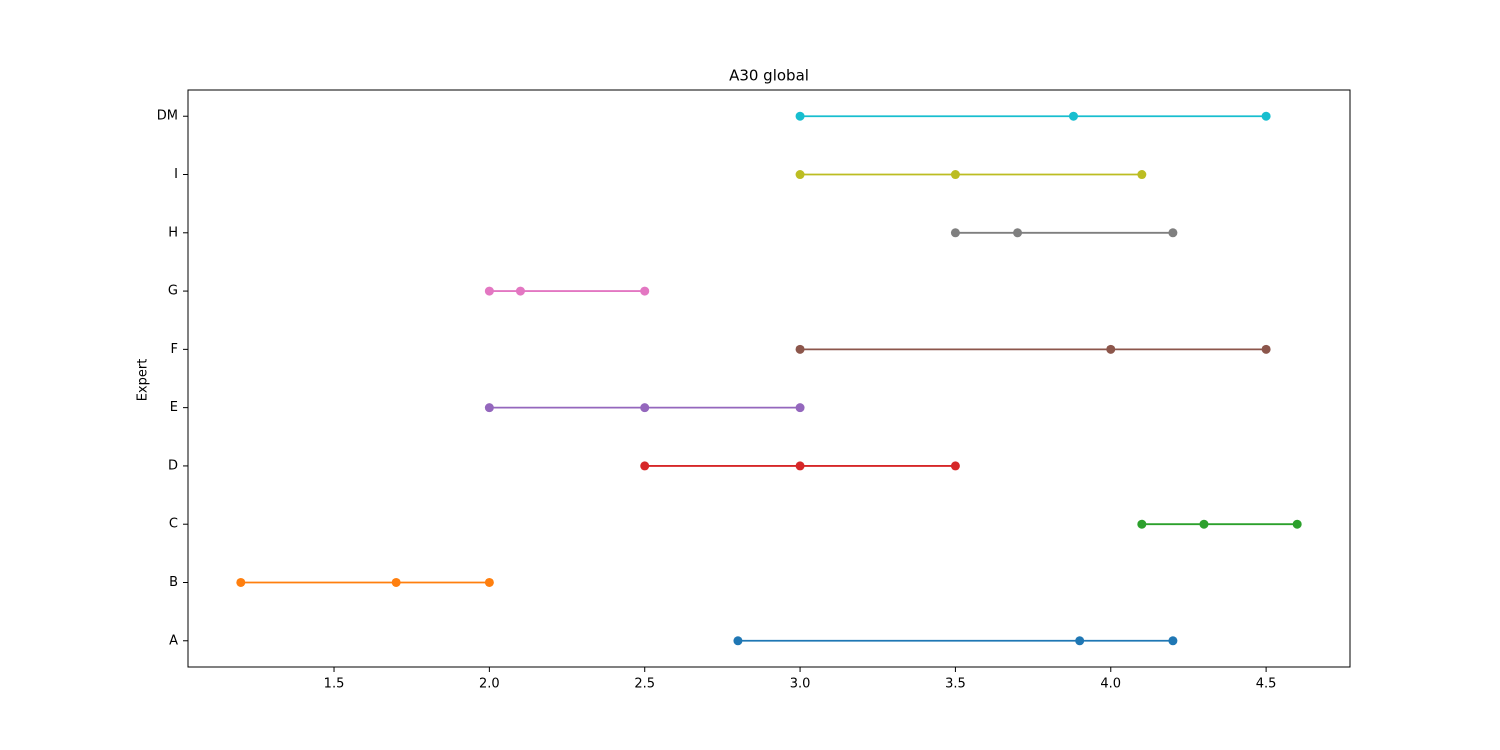 This screenshot has width=1500, height=750. Describe the element at coordinates (174, 407) in the screenshot. I see `y-tick-label: E` at that location.